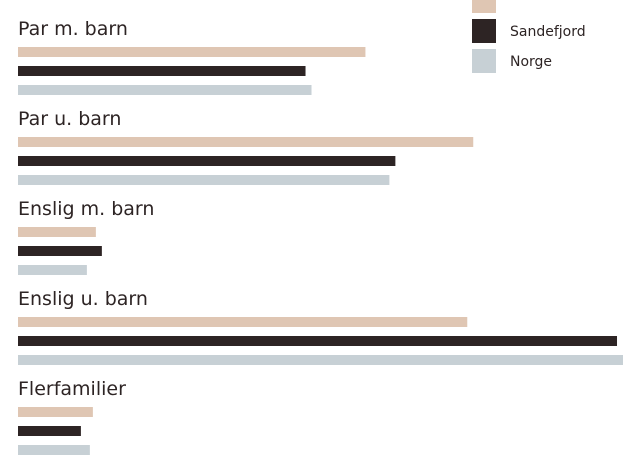 The width and height of the screenshot is (627, 468). I want to click on category-label: Par u. barn, so click(69, 119).